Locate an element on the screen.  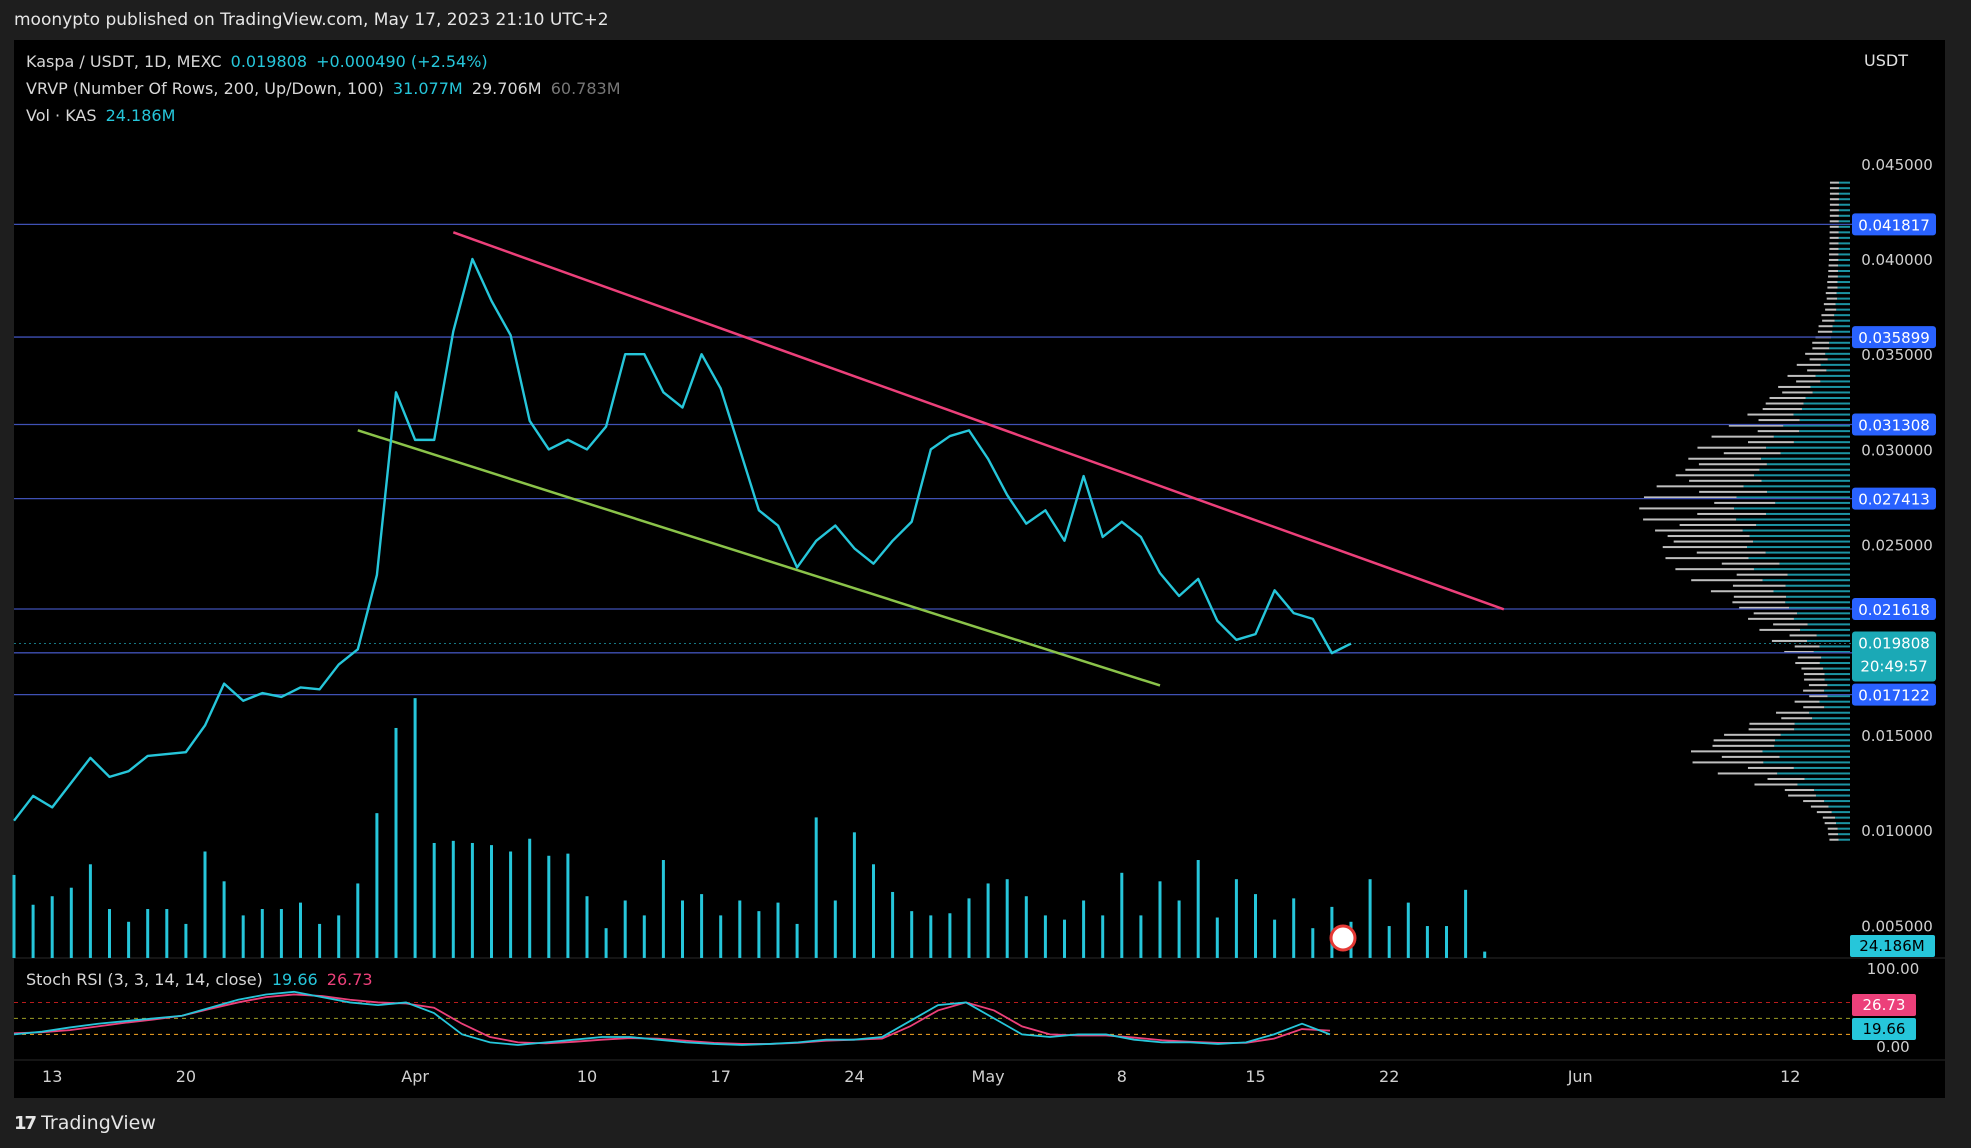
tradingview-brand: 17 TradingView is located at coordinates (85, 1123).